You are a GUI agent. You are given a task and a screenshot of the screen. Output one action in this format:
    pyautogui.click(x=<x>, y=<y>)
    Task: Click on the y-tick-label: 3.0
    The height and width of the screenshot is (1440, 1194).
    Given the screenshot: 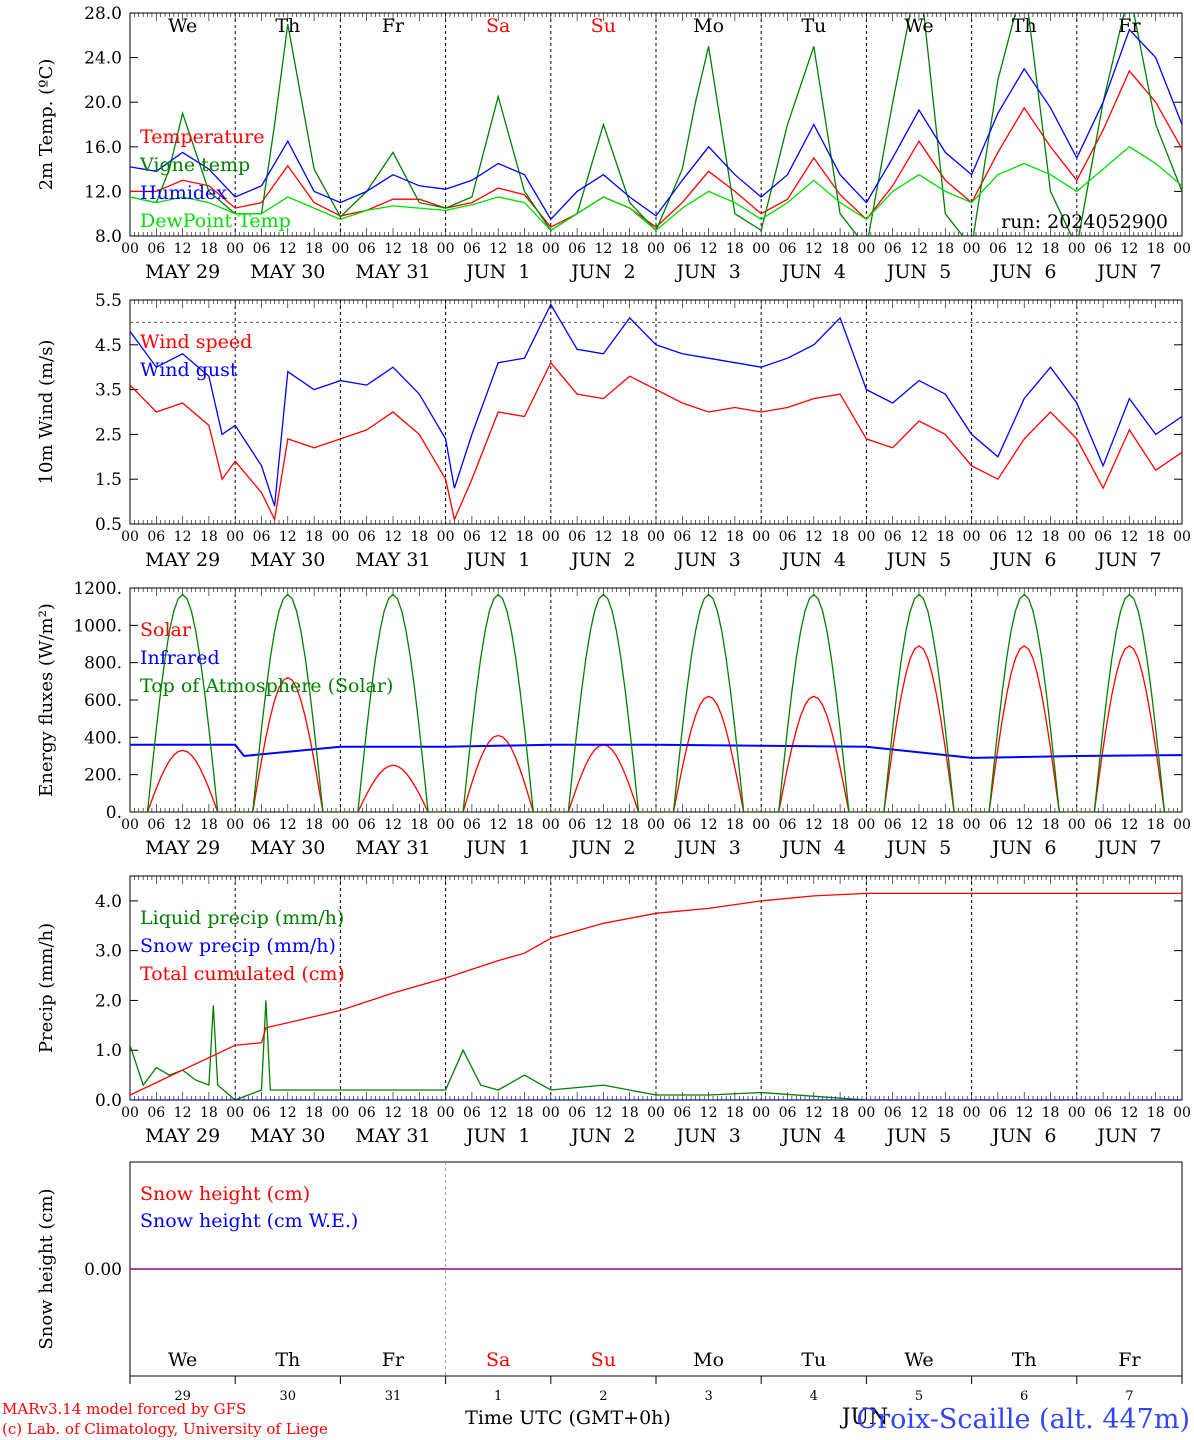 What is the action you would take?
    pyautogui.click(x=108, y=952)
    